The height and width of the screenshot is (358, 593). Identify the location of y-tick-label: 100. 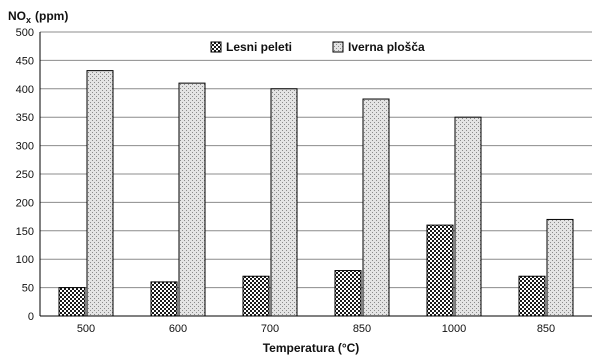
(25, 260).